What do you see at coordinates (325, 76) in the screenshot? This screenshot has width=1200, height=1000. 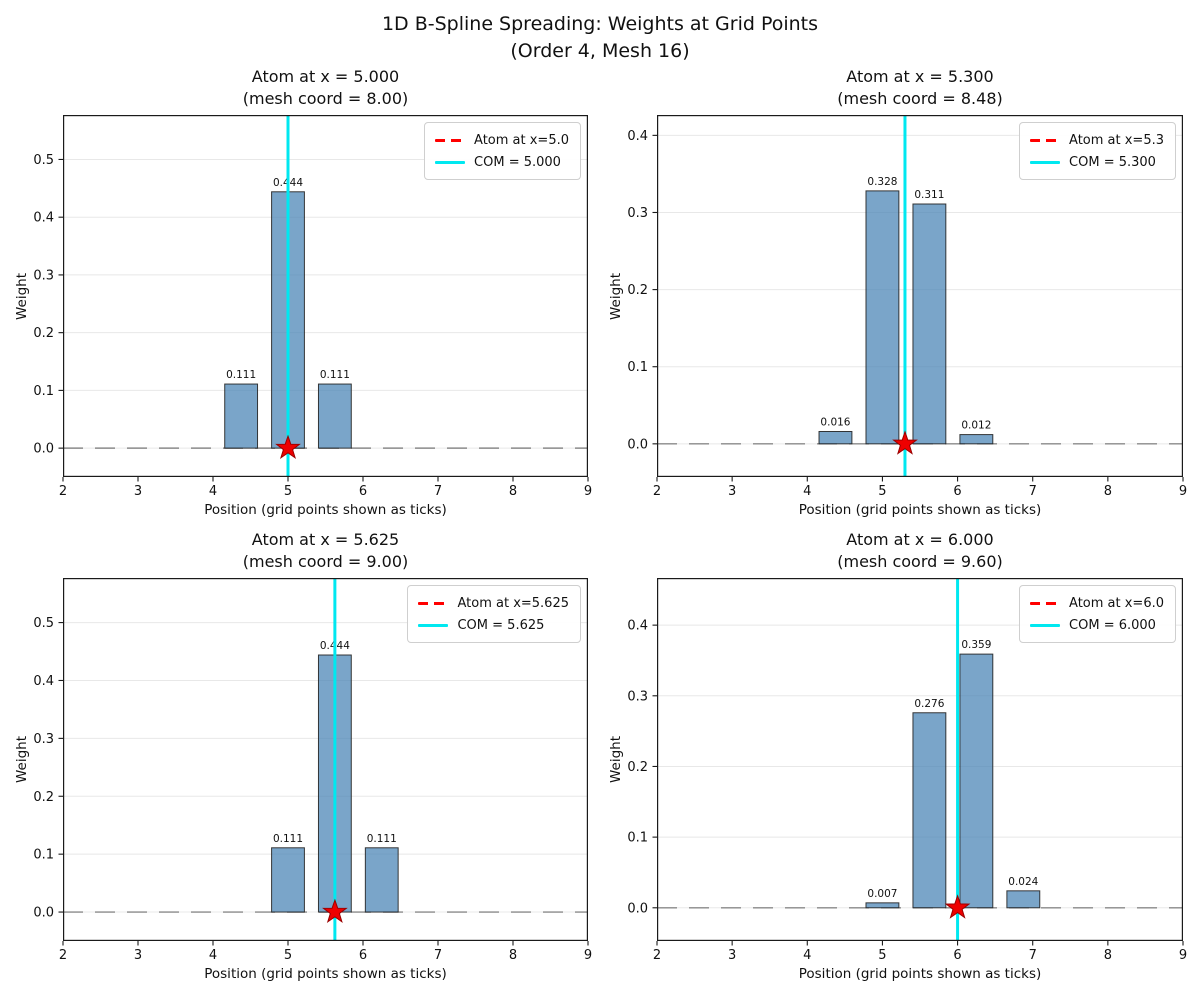 I see `subplot-title-line1: Atom at x = 5.000` at bounding box center [325, 76].